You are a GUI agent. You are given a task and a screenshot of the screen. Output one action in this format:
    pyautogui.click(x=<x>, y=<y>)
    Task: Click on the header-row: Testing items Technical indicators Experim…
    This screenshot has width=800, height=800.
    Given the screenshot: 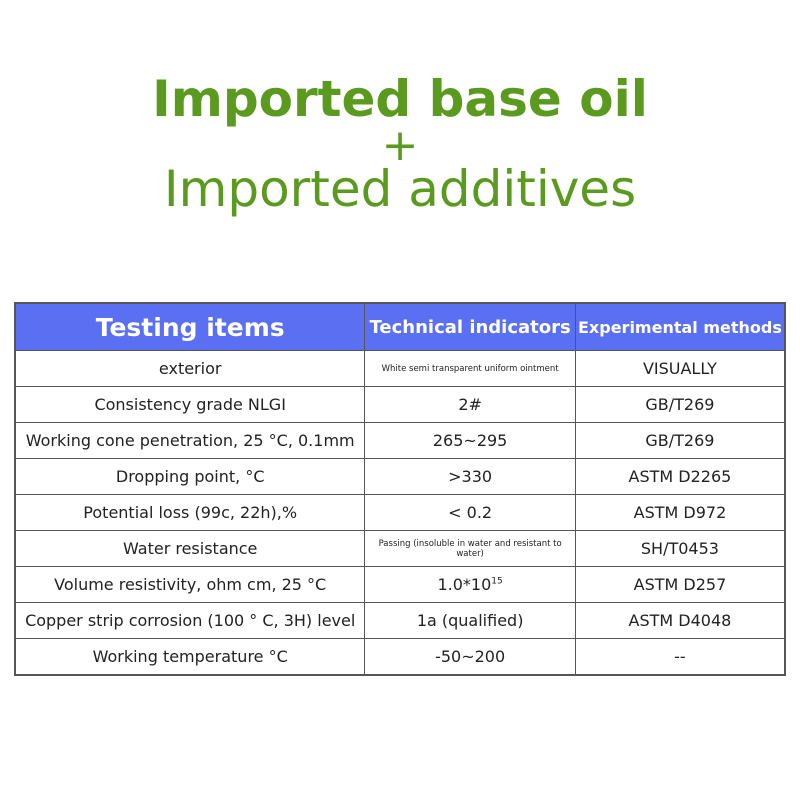 What is the action you would take?
    pyautogui.click(x=400, y=326)
    